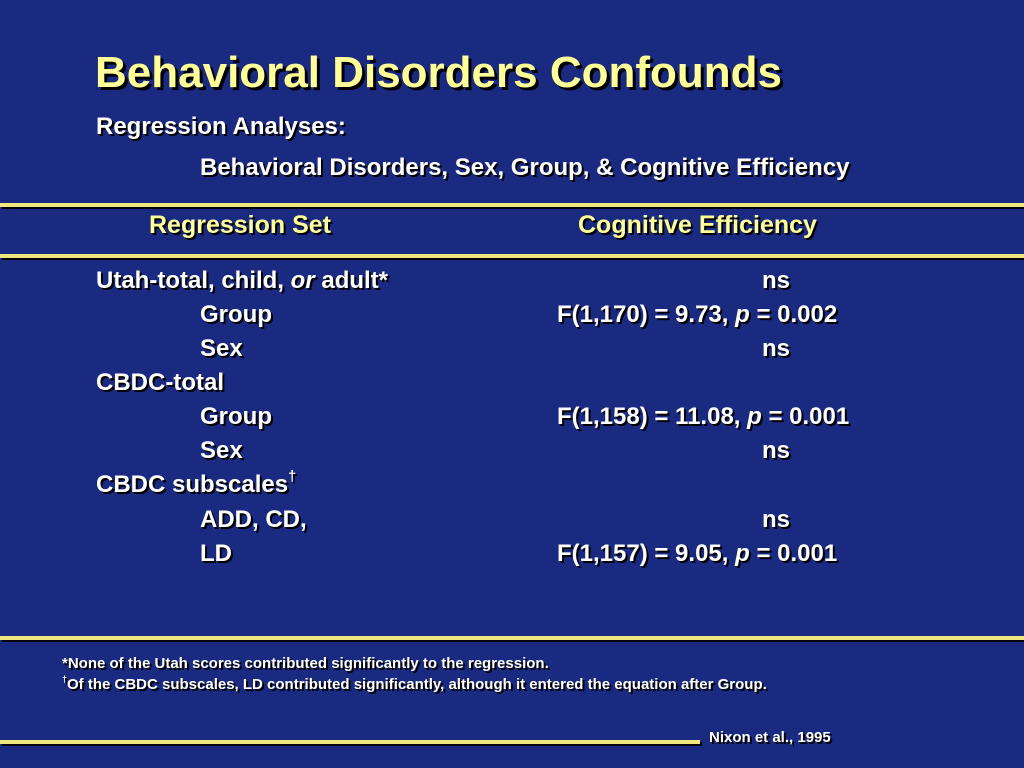 The width and height of the screenshot is (1024, 768). What do you see at coordinates (793, 314) in the screenshot?
I see `row-utah-group-result-post: = 0.002` at bounding box center [793, 314].